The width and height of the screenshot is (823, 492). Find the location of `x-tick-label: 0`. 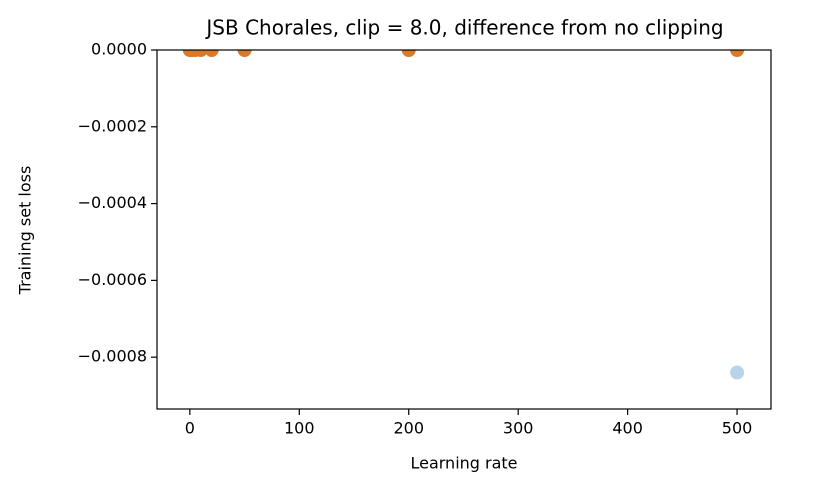

x-tick-label: 0 is located at coordinates (190, 428).